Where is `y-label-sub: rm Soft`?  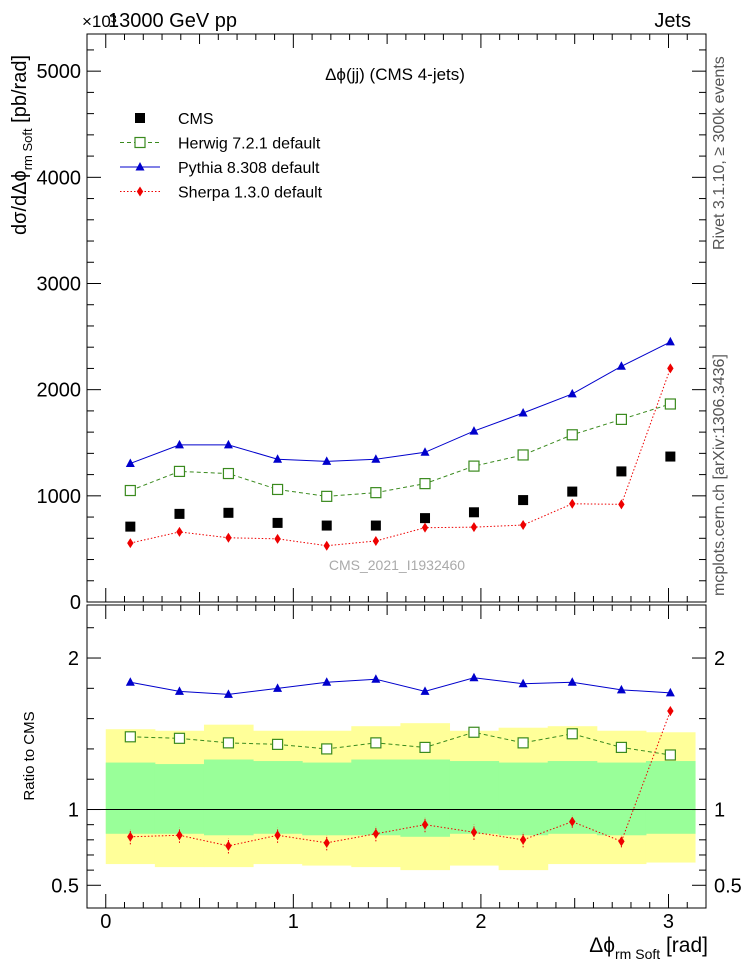 y-label-sub: rm Soft is located at coordinates (27, 149).